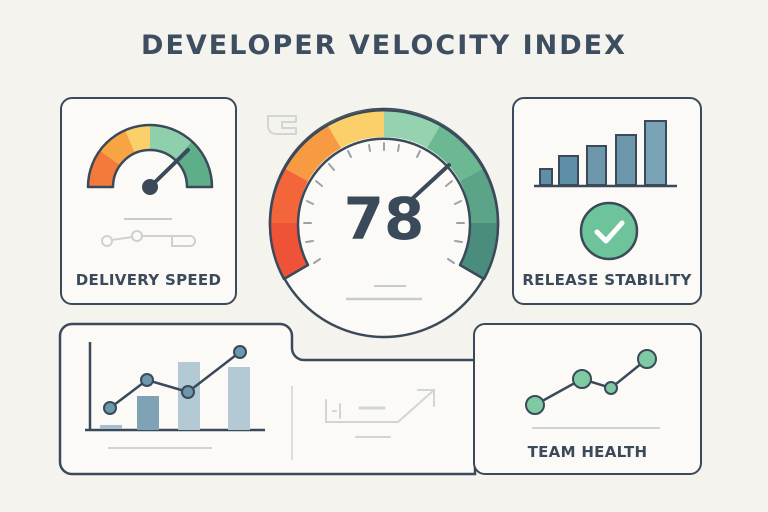 The width and height of the screenshot is (768, 512). Describe the element at coordinates (592, 389) in the screenshot. I see `line-trend-icon` at that location.